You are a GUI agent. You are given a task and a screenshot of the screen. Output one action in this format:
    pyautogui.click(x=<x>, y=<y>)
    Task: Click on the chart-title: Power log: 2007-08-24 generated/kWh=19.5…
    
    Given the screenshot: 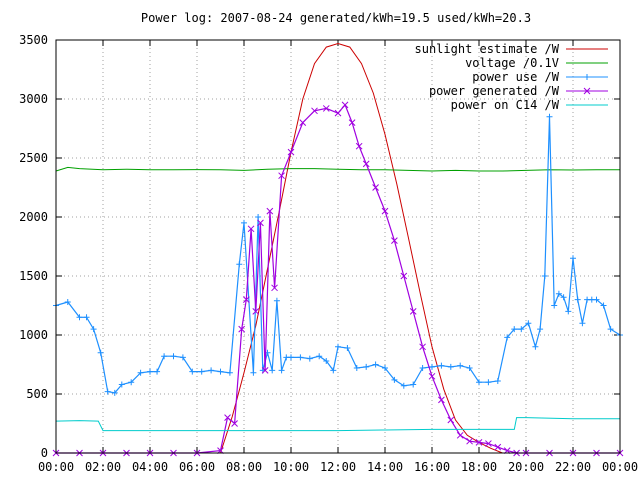 What is the action you would take?
    pyautogui.click(x=336, y=18)
    